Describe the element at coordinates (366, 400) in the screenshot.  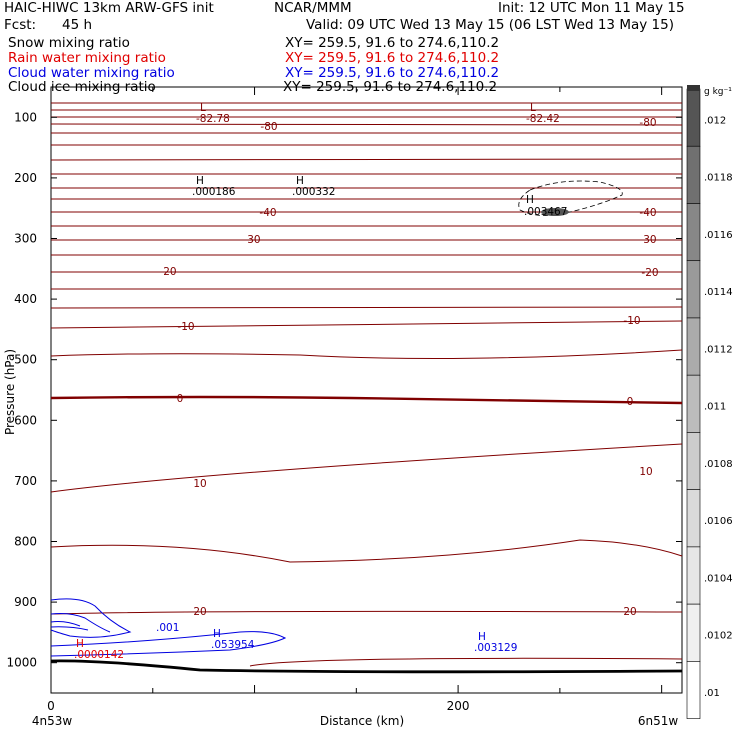
I see `isotherm-zero` at that location.